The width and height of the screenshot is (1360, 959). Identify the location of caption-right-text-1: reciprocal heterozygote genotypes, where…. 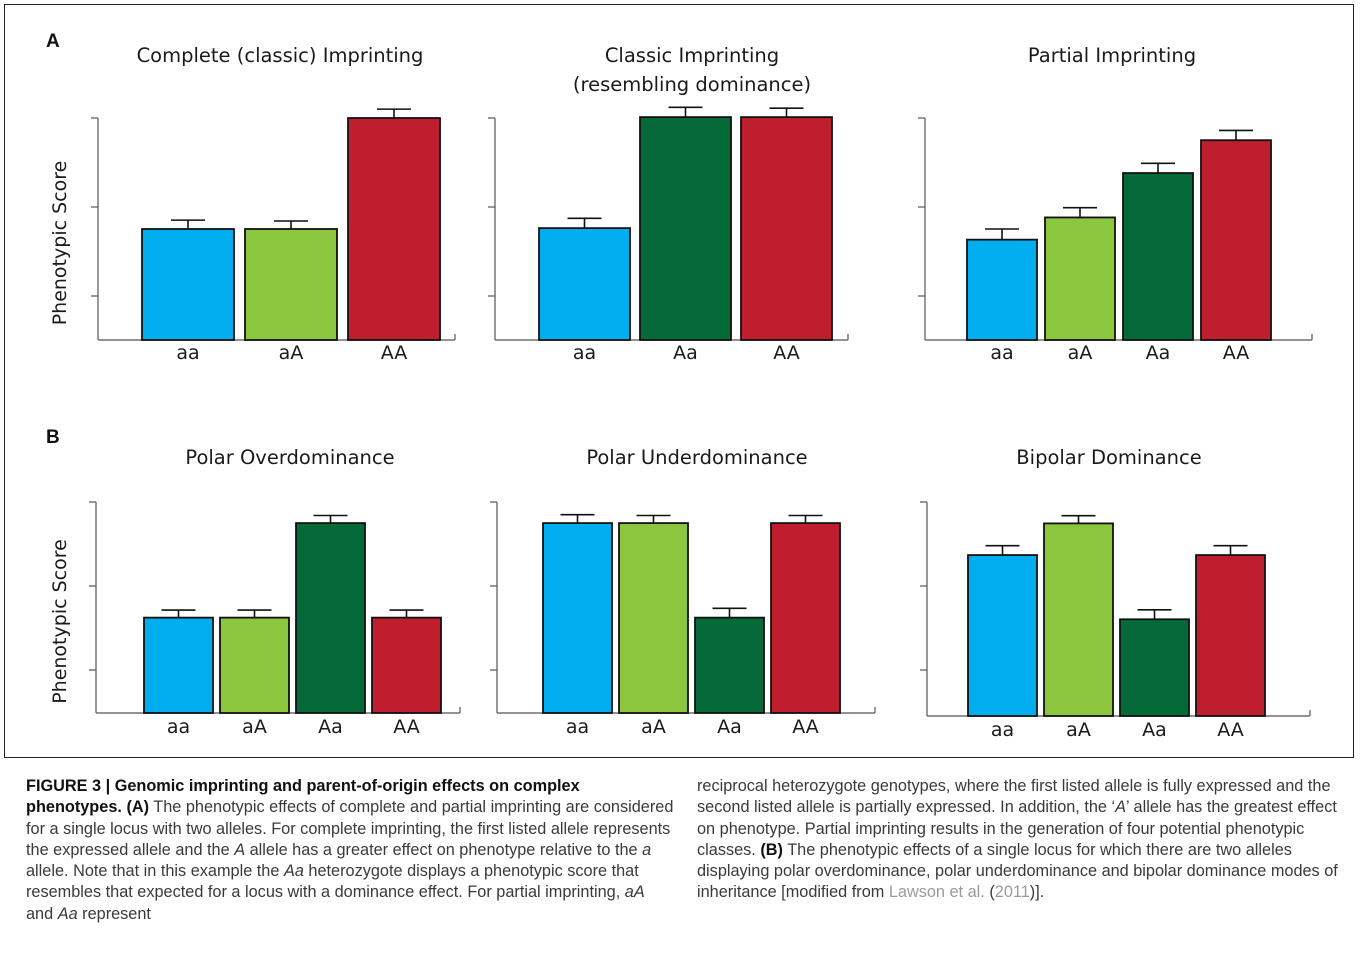
(1014, 797).